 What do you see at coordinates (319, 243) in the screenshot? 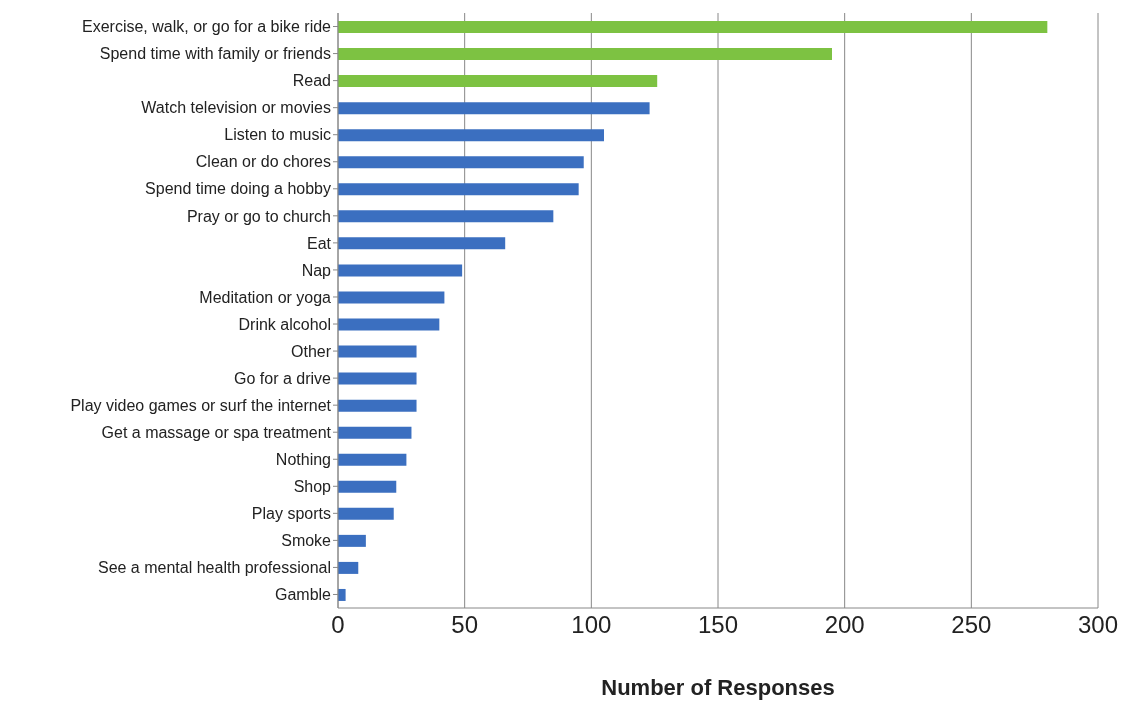
I see `y-tick-label: Eat` at bounding box center [319, 243].